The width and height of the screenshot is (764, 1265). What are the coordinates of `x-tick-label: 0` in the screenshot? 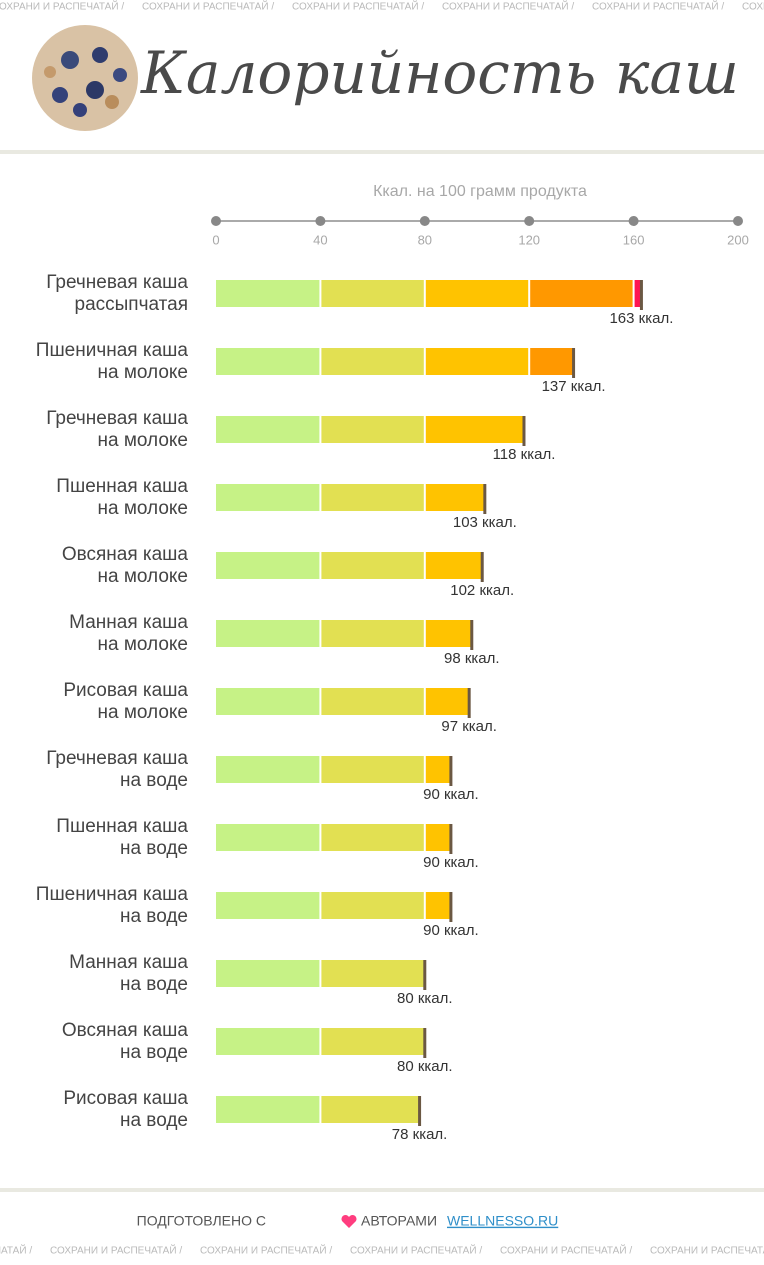 It's located at (215, 239).